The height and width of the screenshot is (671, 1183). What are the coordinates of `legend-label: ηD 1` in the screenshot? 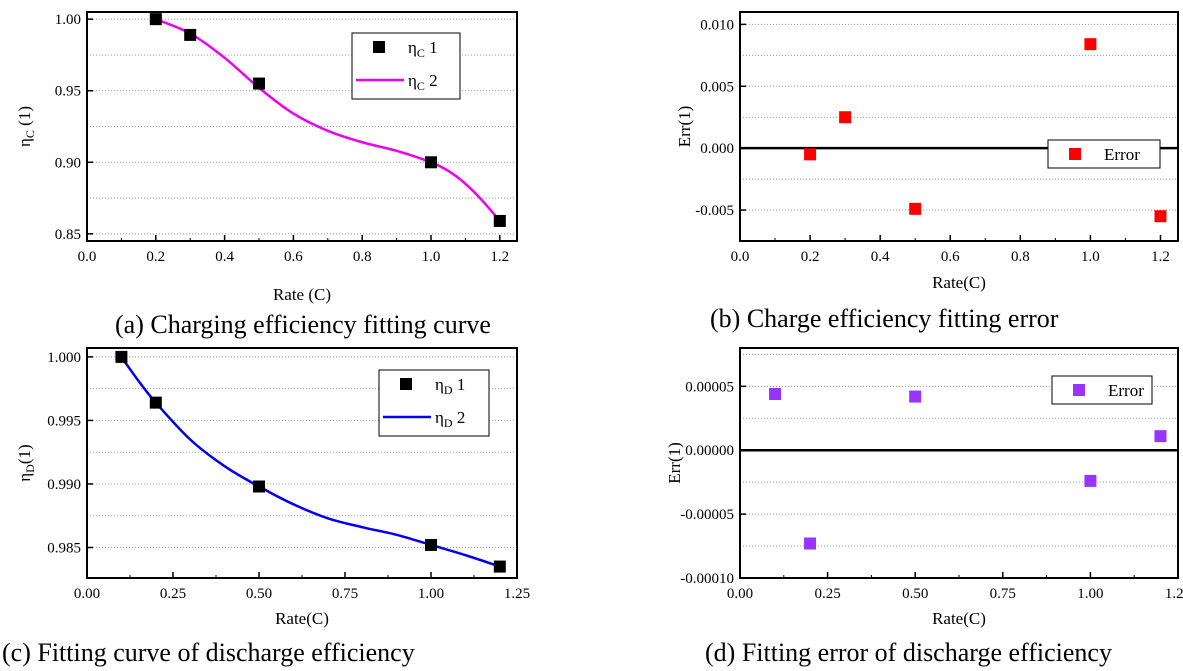 It's located at (450, 386).